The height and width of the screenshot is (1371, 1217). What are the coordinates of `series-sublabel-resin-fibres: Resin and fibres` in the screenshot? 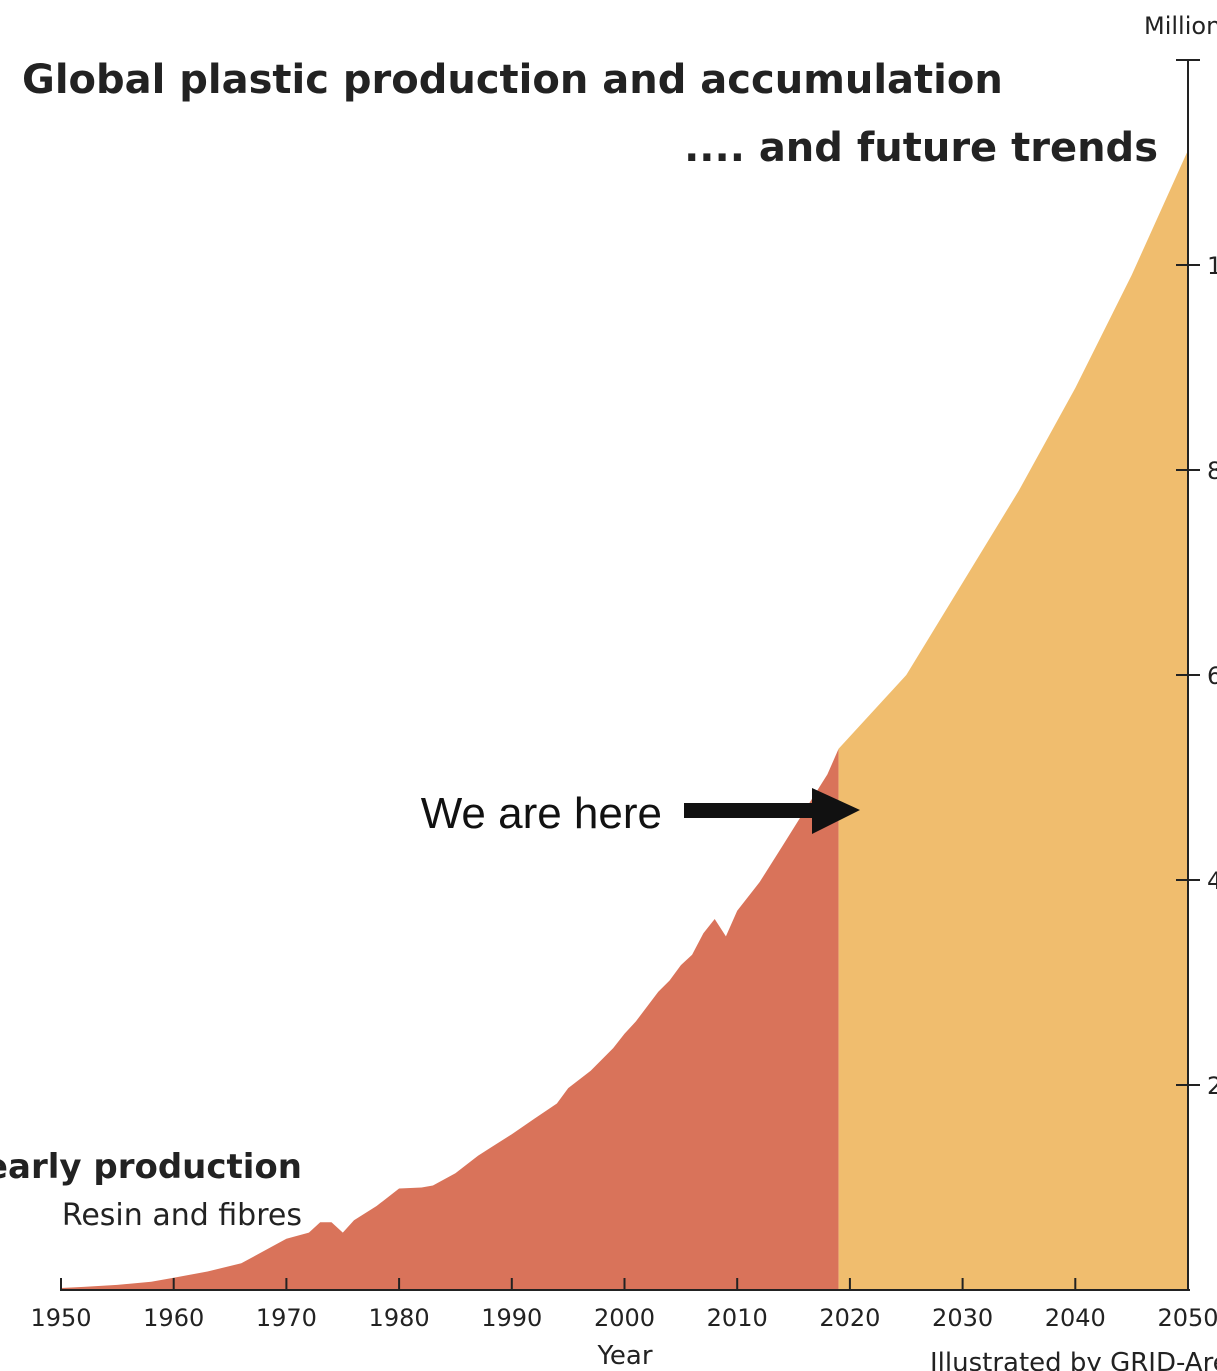 It's located at (182, 1215).